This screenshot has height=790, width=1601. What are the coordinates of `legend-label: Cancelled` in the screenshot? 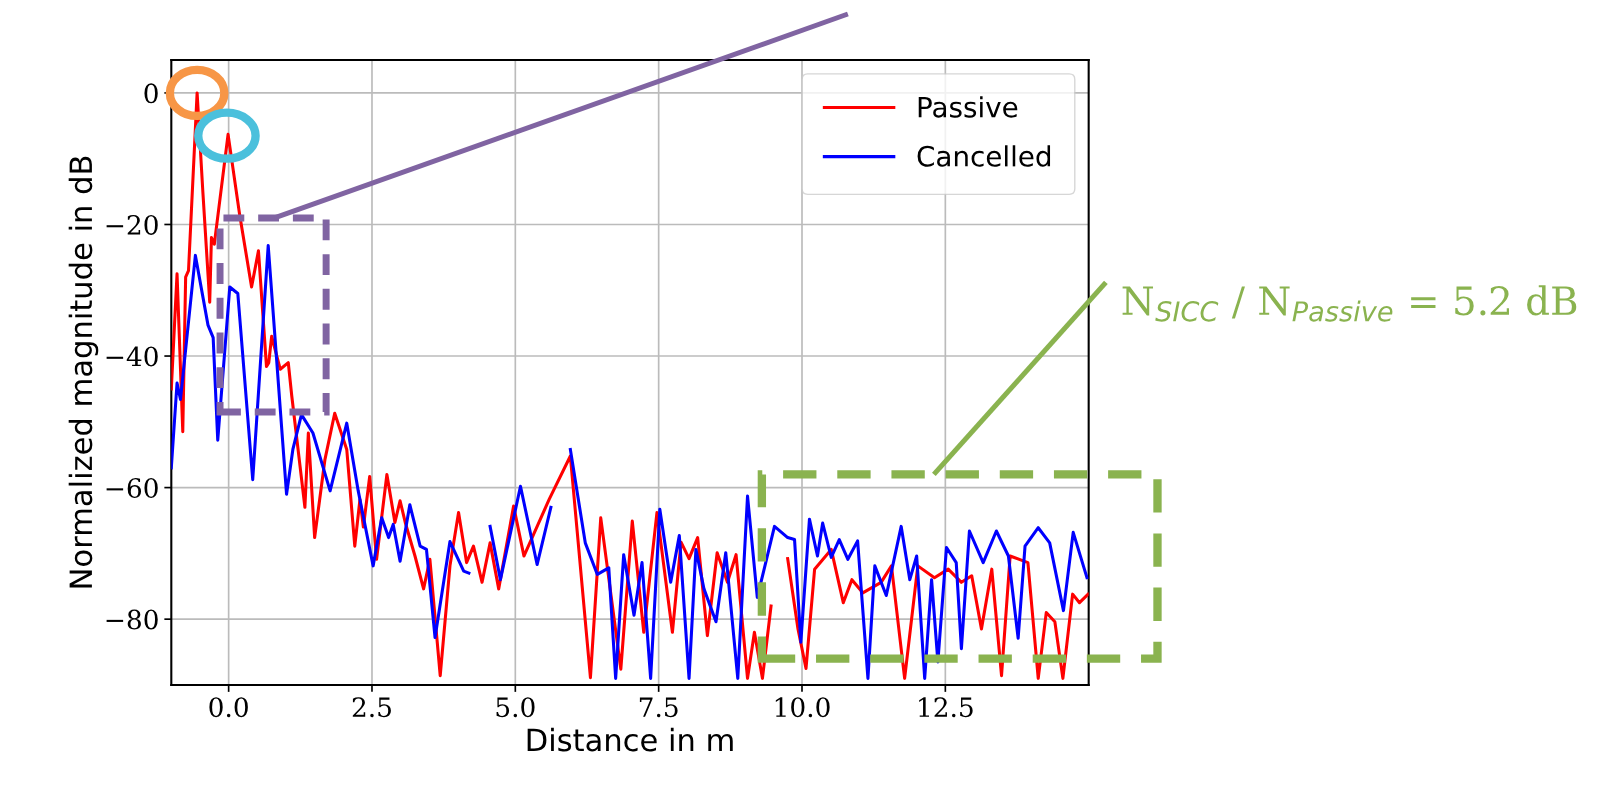 It's located at (984, 156).